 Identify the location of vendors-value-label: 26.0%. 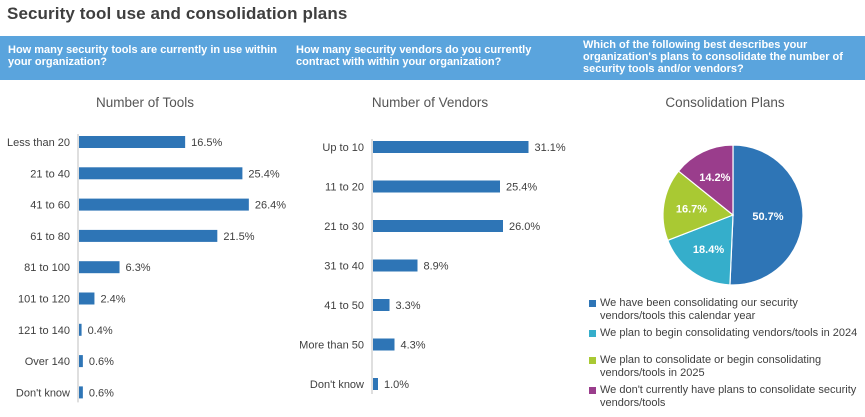
(524, 227).